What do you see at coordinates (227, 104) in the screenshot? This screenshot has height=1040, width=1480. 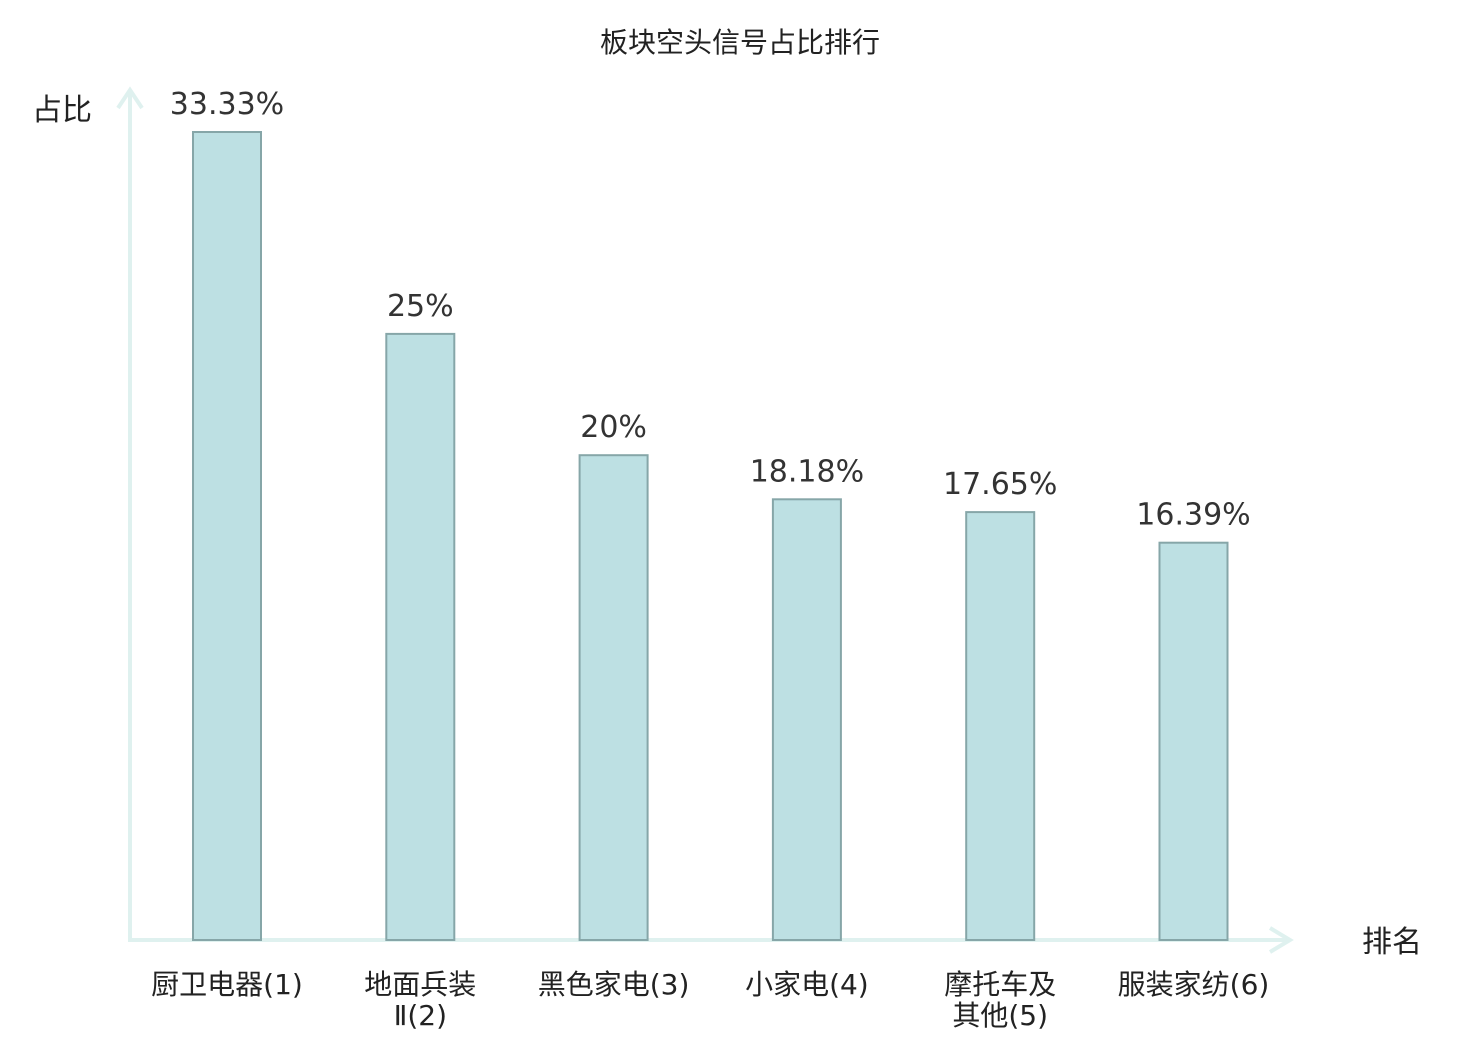 I see `value-label-1: 33.33%` at bounding box center [227, 104].